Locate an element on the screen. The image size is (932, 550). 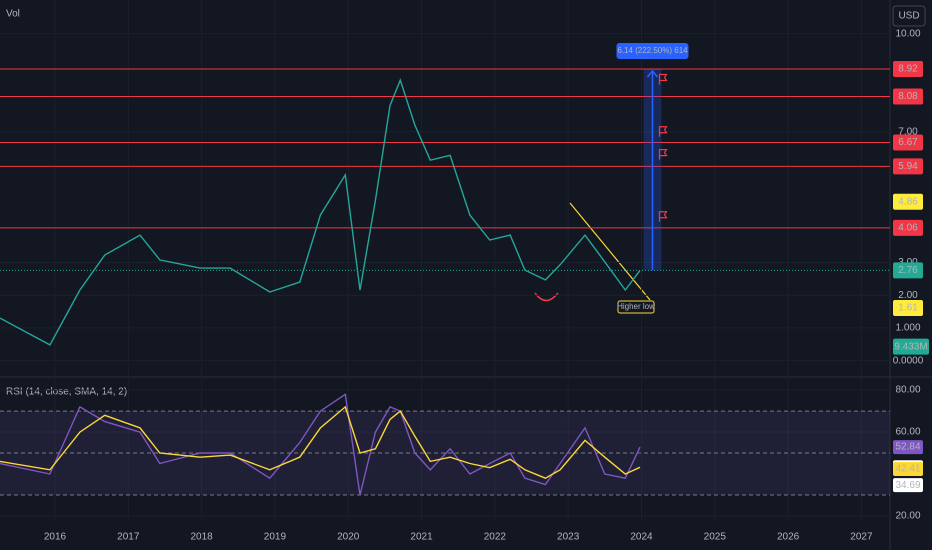
rsi-label: 52.84 is located at coordinates (907, 447).